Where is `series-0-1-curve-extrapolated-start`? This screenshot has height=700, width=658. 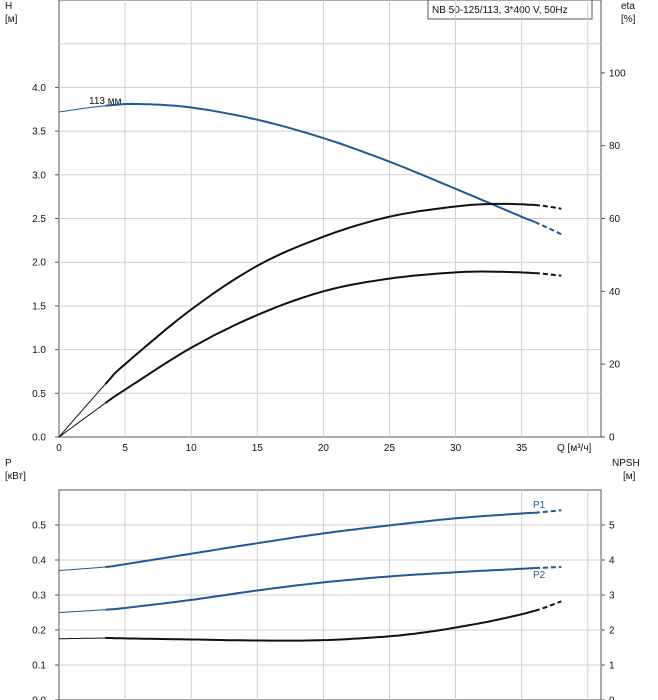 series-0-1-curve-extrapolated-start is located at coordinates (82, 410).